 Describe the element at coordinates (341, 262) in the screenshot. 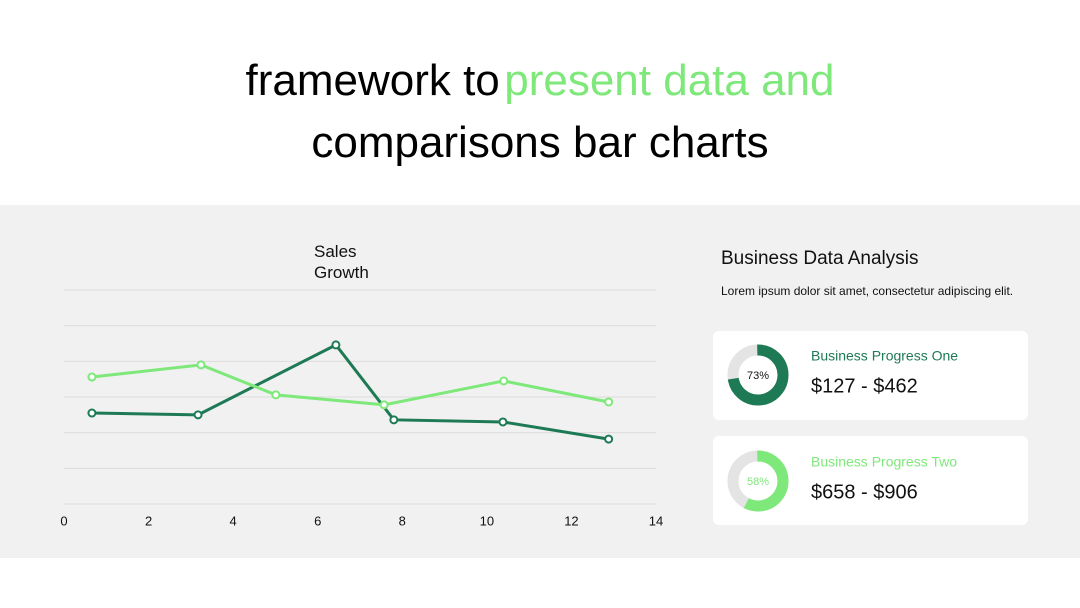

I see `chart-title: Sales Growth` at that location.